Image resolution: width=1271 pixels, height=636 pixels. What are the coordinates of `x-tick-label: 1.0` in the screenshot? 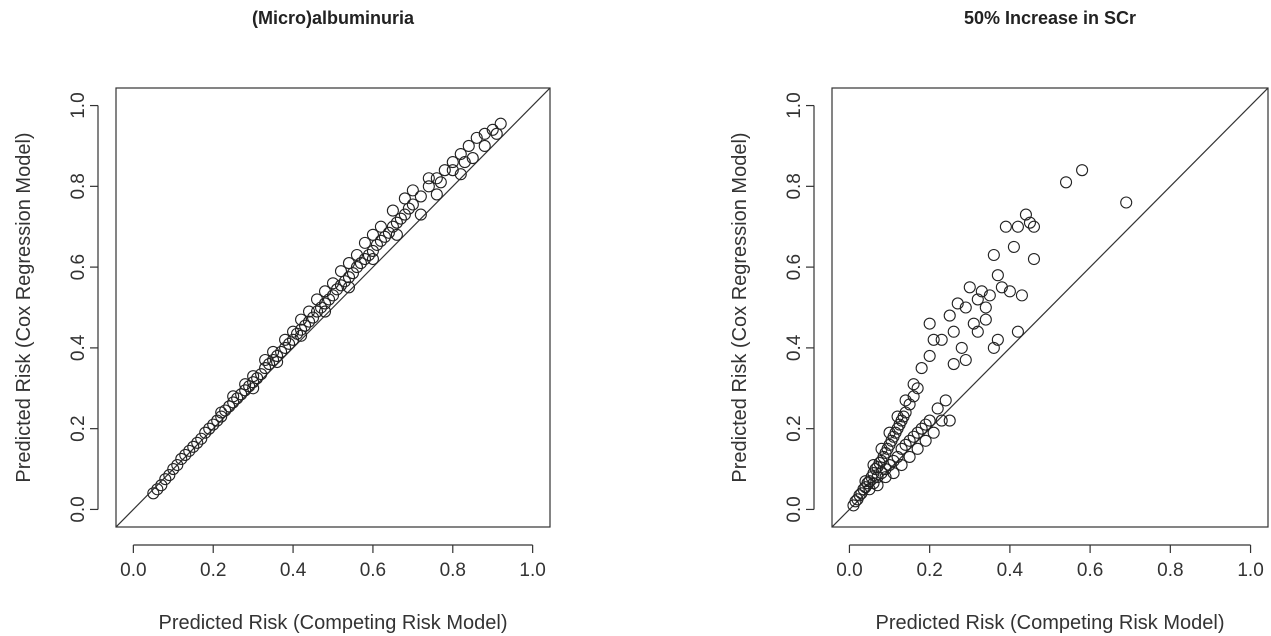 It's located at (532, 570).